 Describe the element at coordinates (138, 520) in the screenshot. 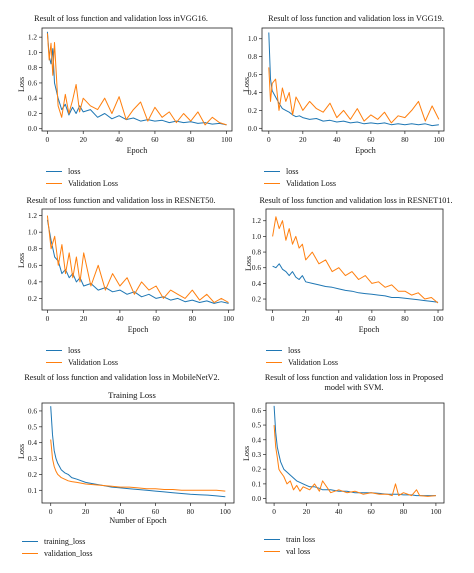

I see `x-axis-label: Number of Epoch` at that location.